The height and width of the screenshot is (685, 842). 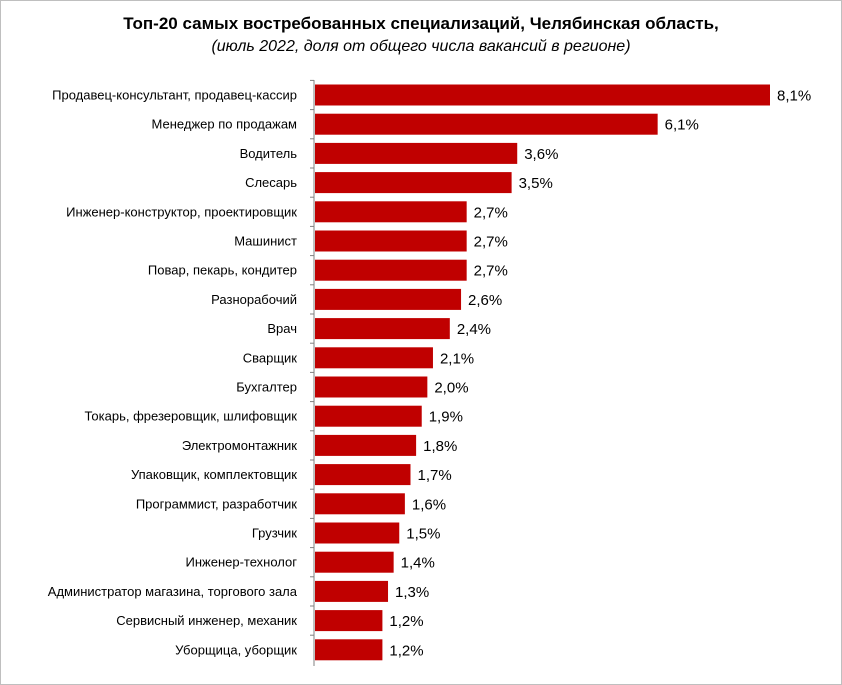 What do you see at coordinates (181, 211) in the screenshot?
I see `category-label: Инженер-конструктор, проектировщик` at bounding box center [181, 211].